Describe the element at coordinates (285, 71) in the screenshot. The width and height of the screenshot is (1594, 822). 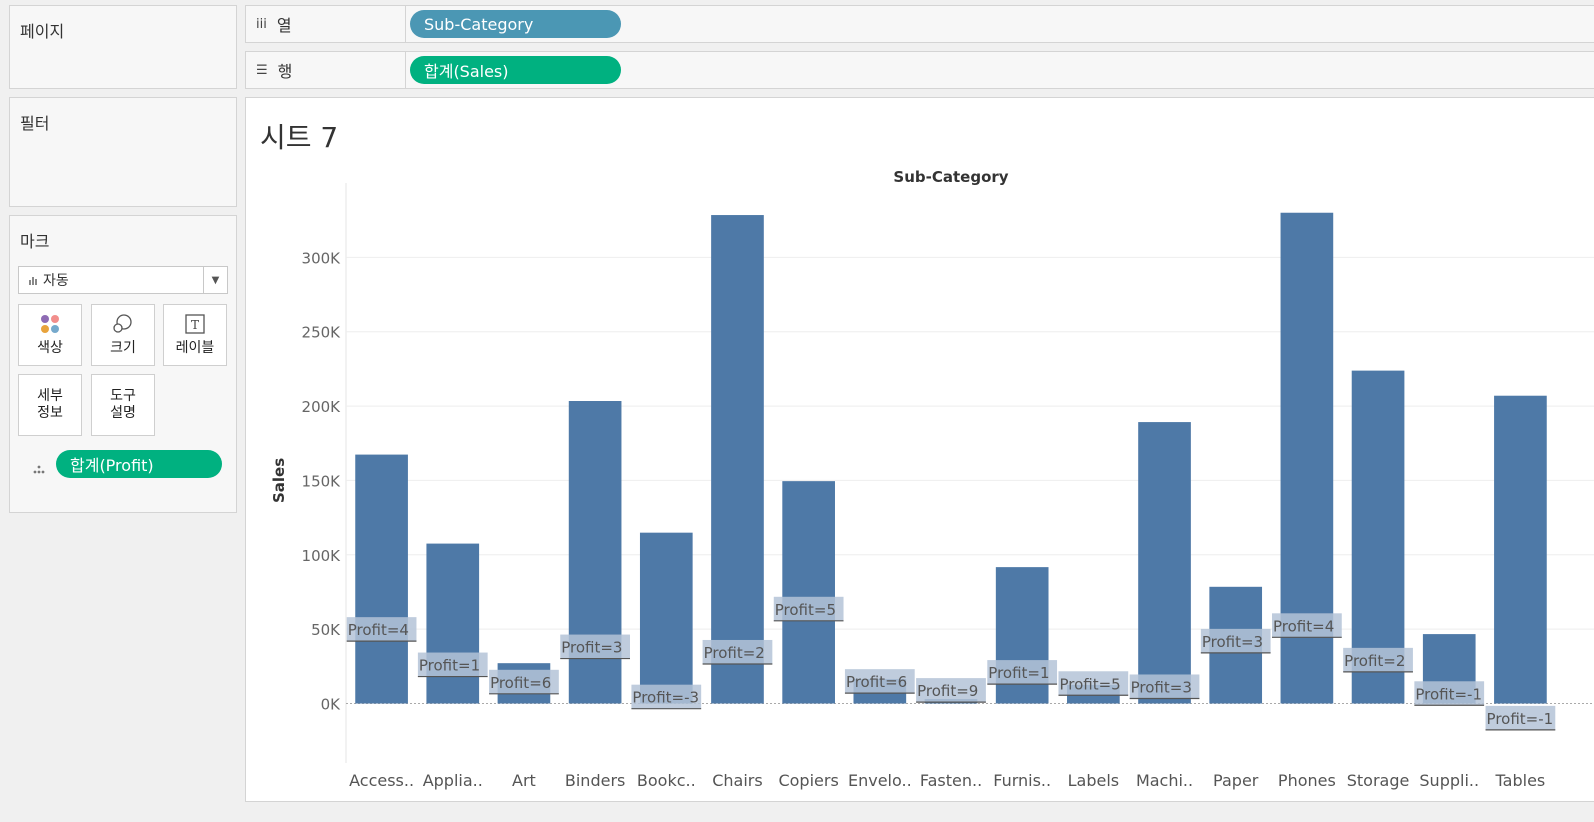
I see `rows-shelf-label: 행` at that location.